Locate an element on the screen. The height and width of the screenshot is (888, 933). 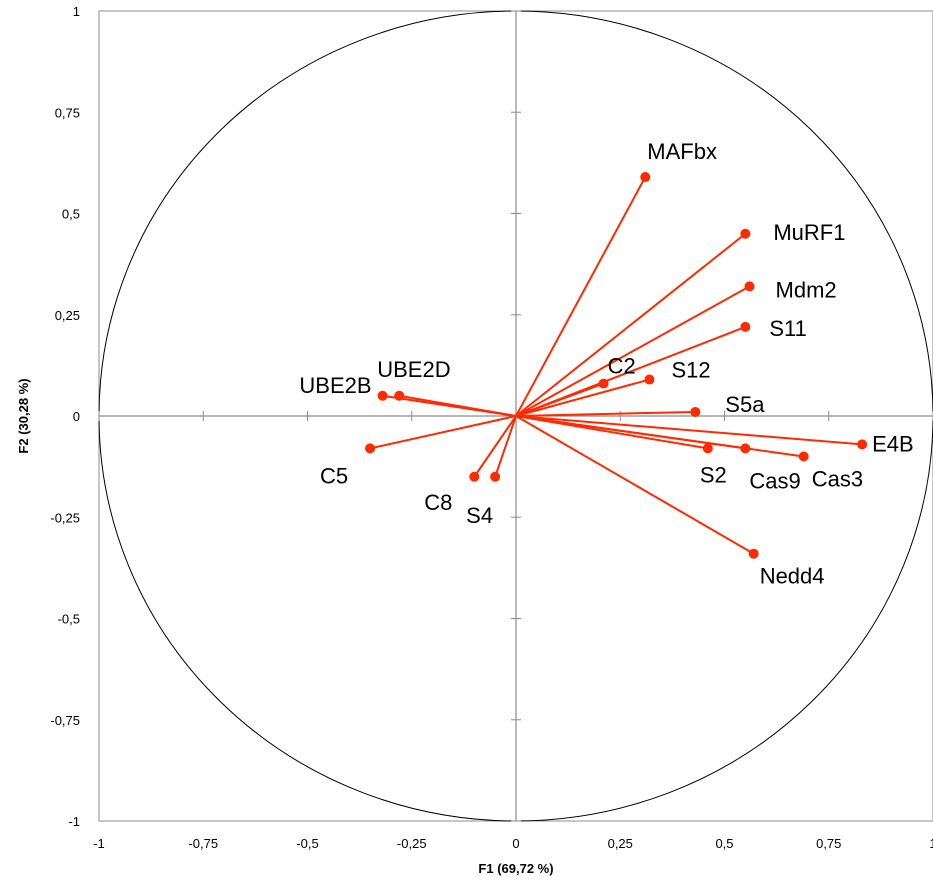
point-label: E4B is located at coordinates (893, 443).